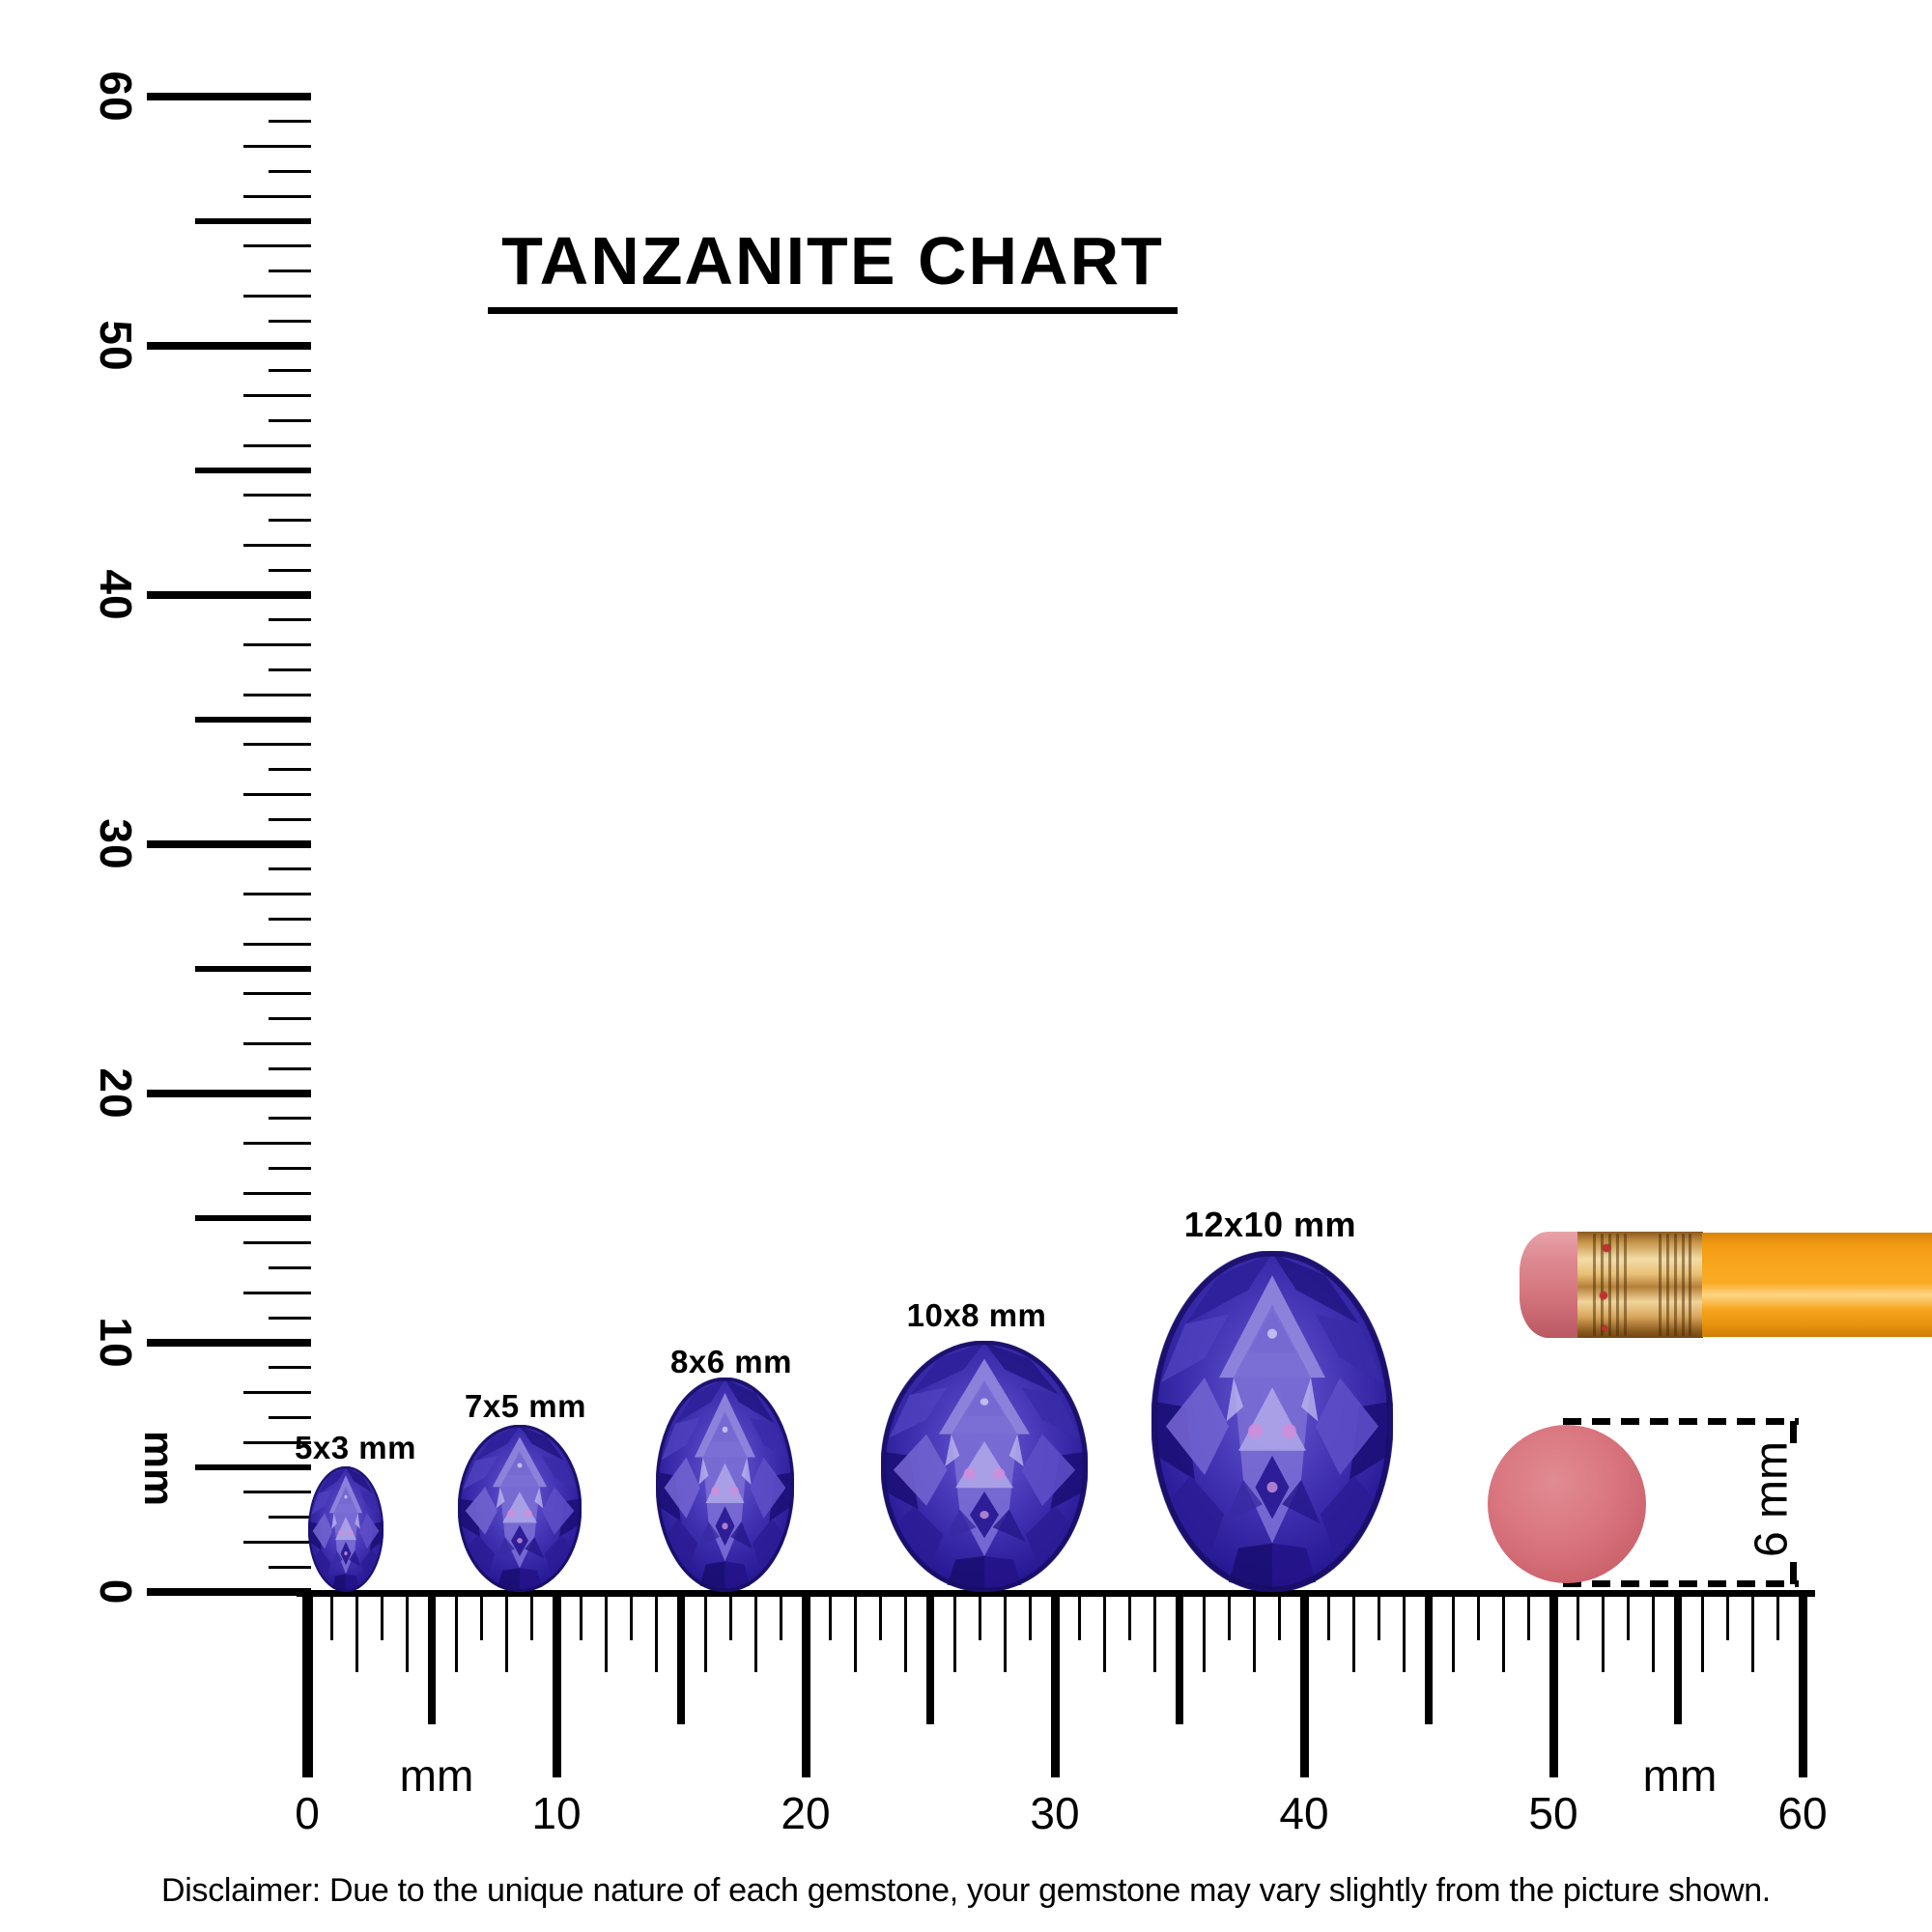 The width and height of the screenshot is (1932, 1932). I want to click on measure-dashed-line-bottom, so click(1681, 1583).